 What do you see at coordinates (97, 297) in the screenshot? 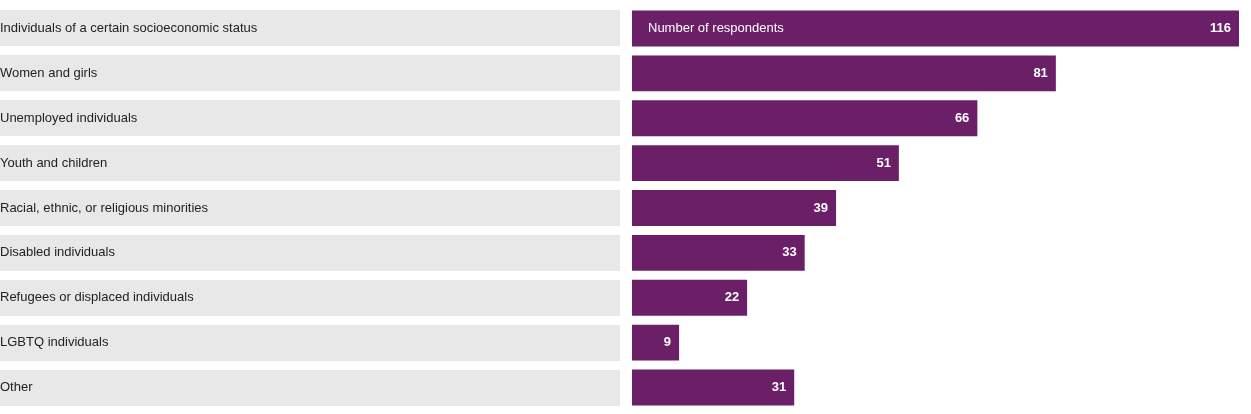
I see `y-tick-label: Refugees or displaced individuals` at bounding box center [97, 297].